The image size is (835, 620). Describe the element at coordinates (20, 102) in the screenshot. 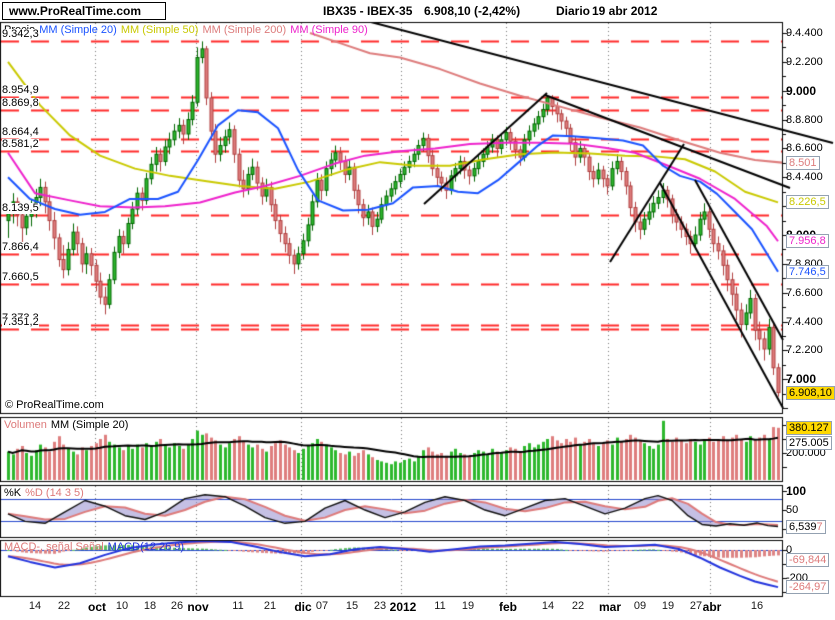

I see `support-level-label: 8.869,8` at that location.